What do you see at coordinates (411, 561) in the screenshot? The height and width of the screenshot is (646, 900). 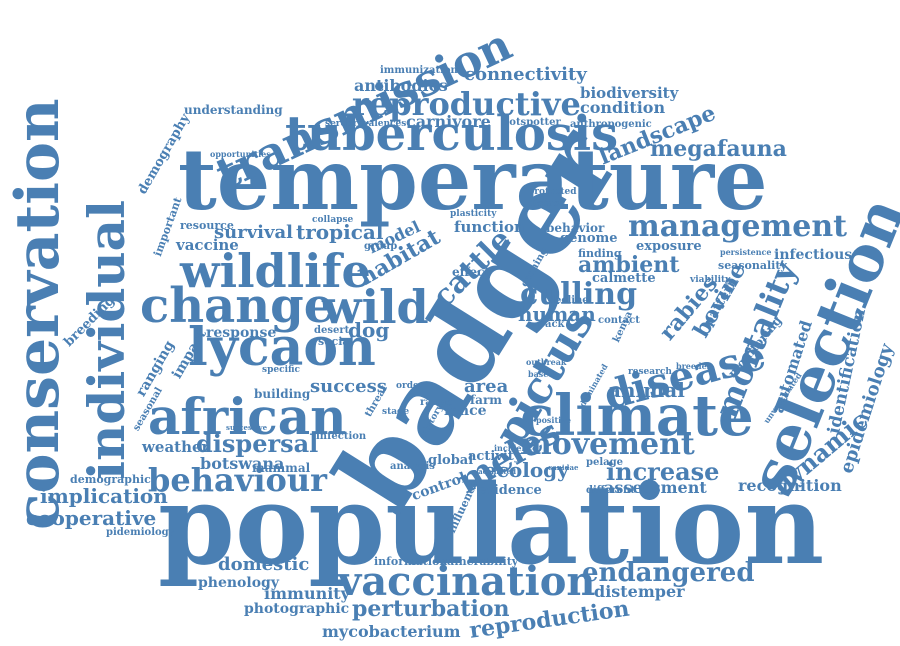 I see `word-information: information` at bounding box center [411, 561].